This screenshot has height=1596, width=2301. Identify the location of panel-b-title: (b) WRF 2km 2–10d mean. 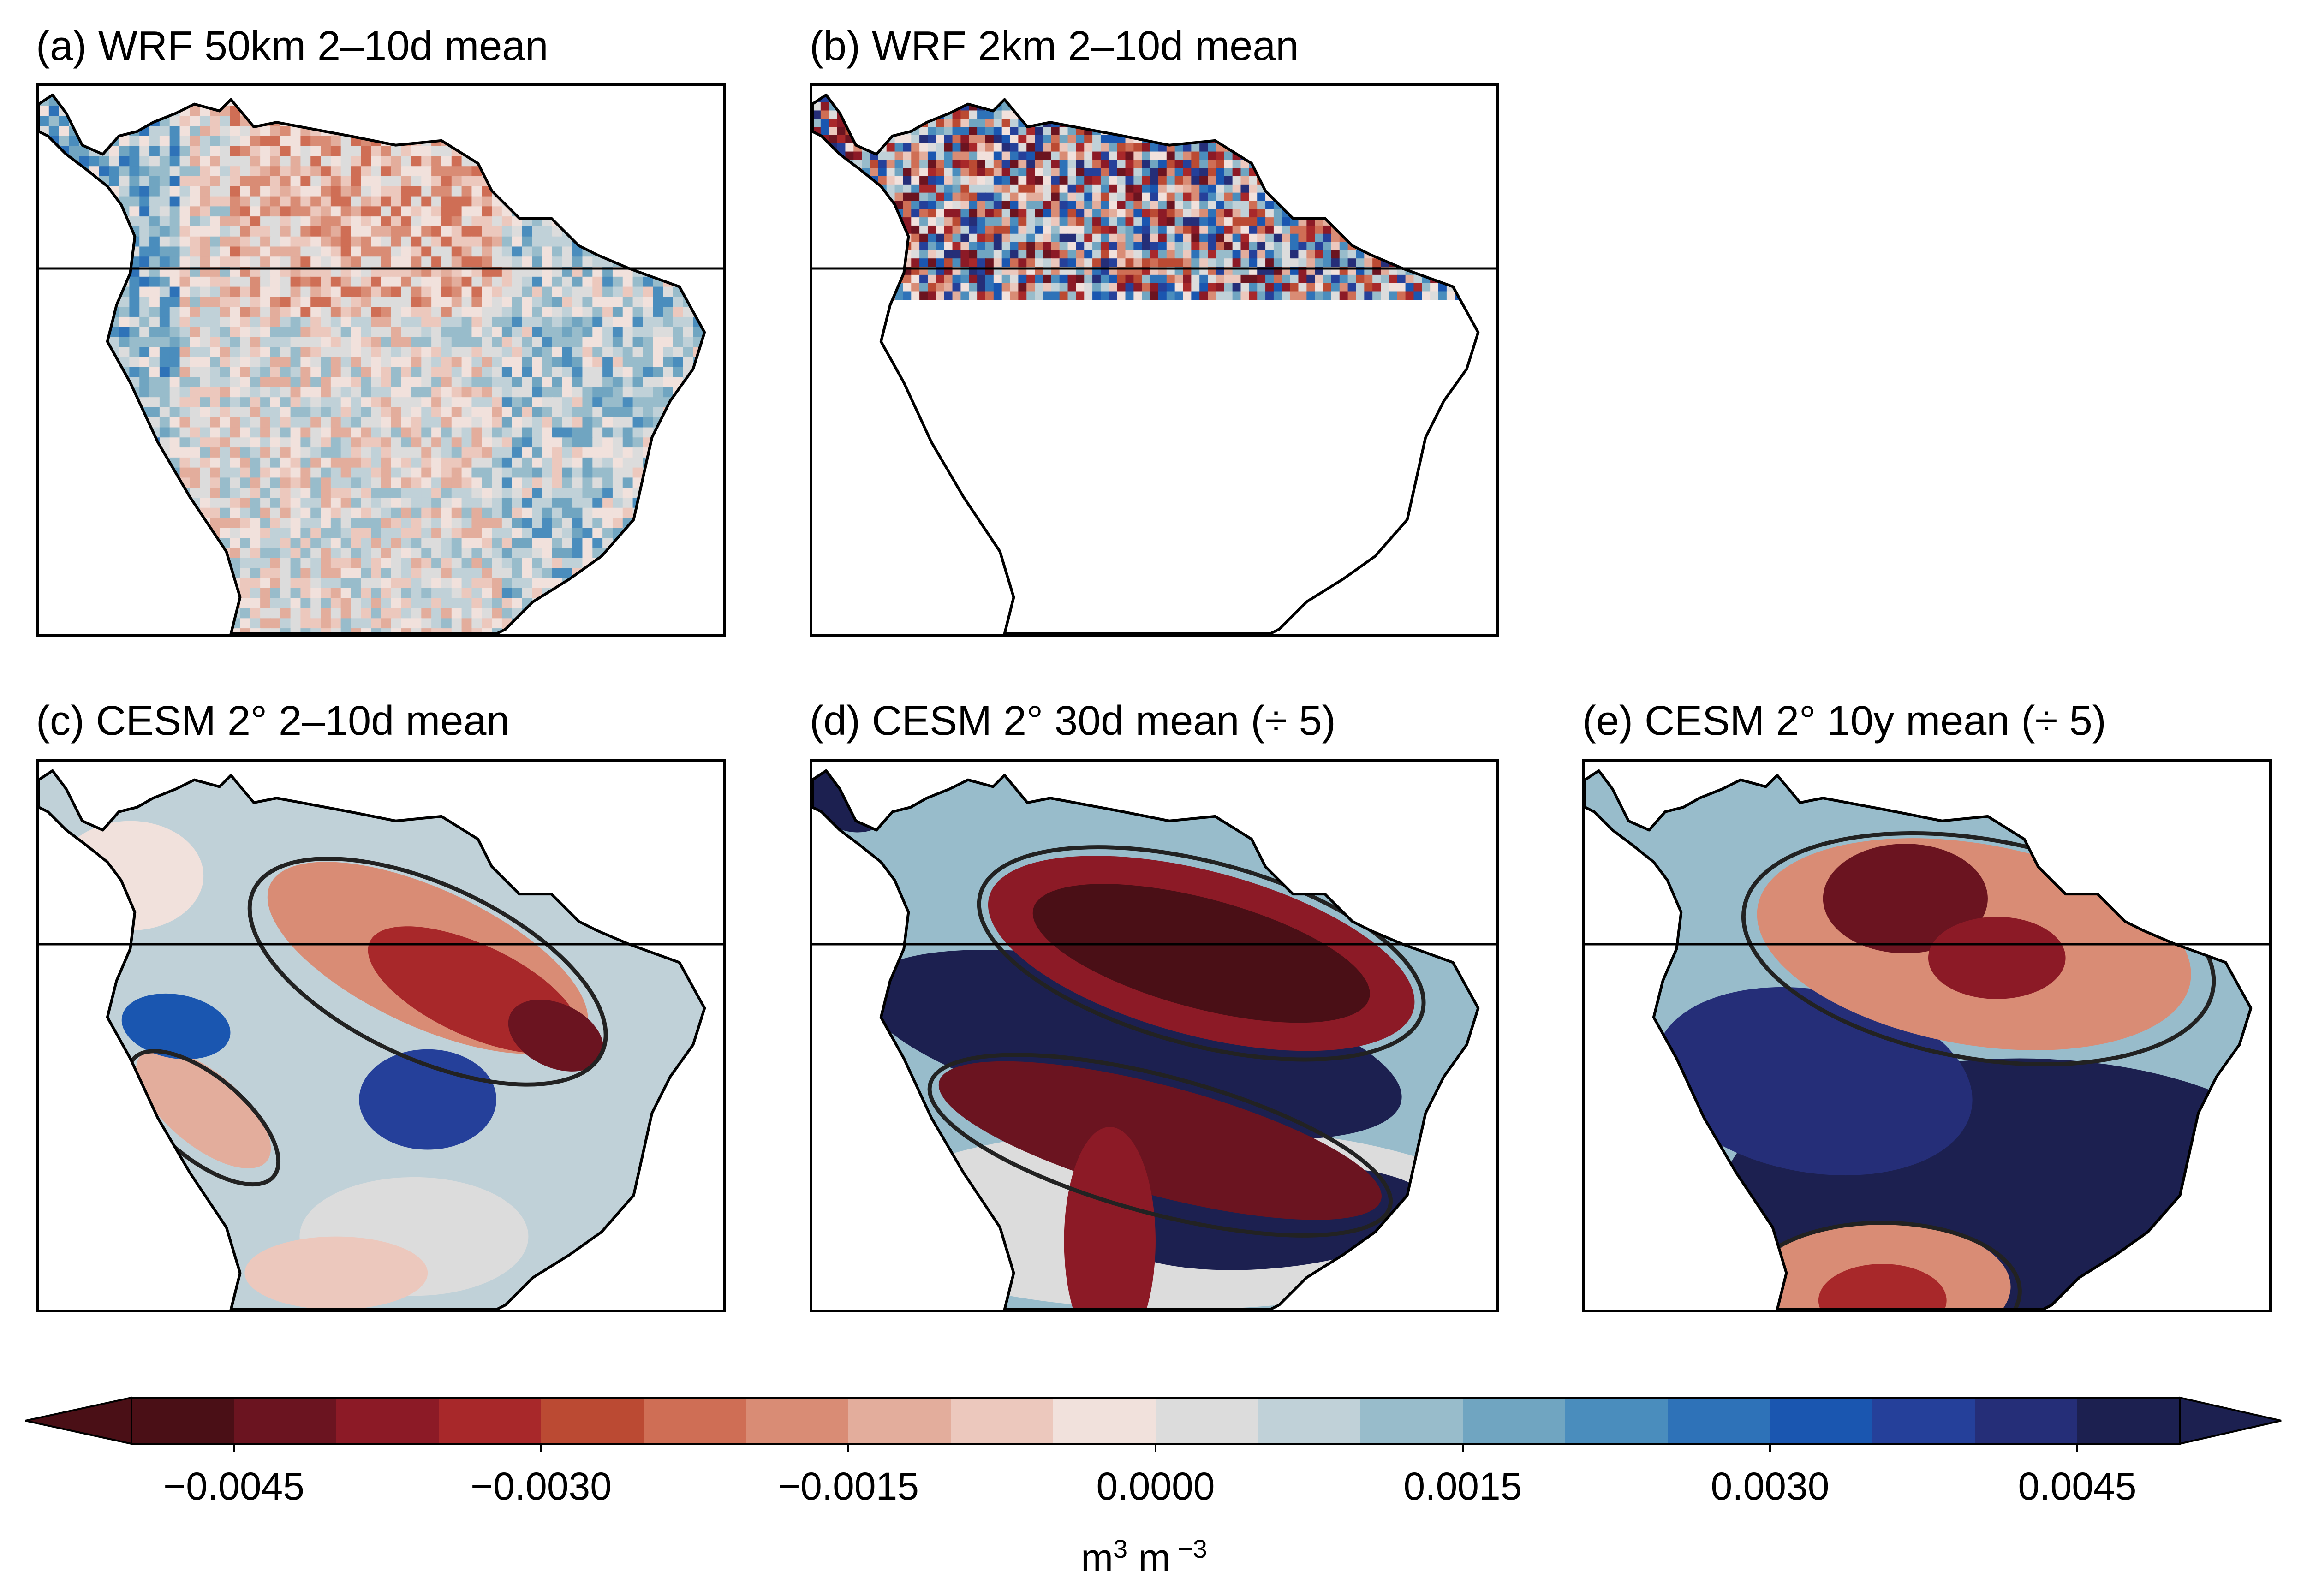
(1054, 46).